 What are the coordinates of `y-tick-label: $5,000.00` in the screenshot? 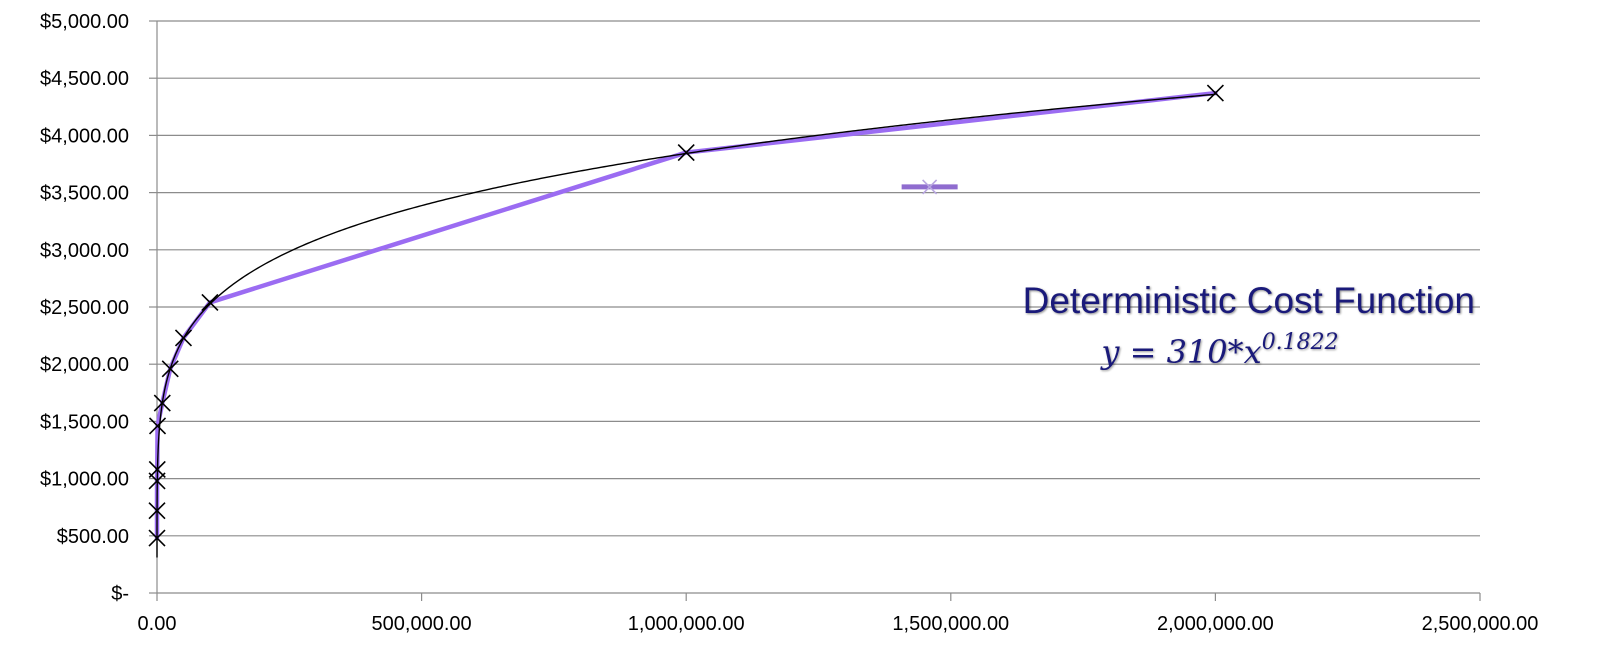 It's located at (84, 22).